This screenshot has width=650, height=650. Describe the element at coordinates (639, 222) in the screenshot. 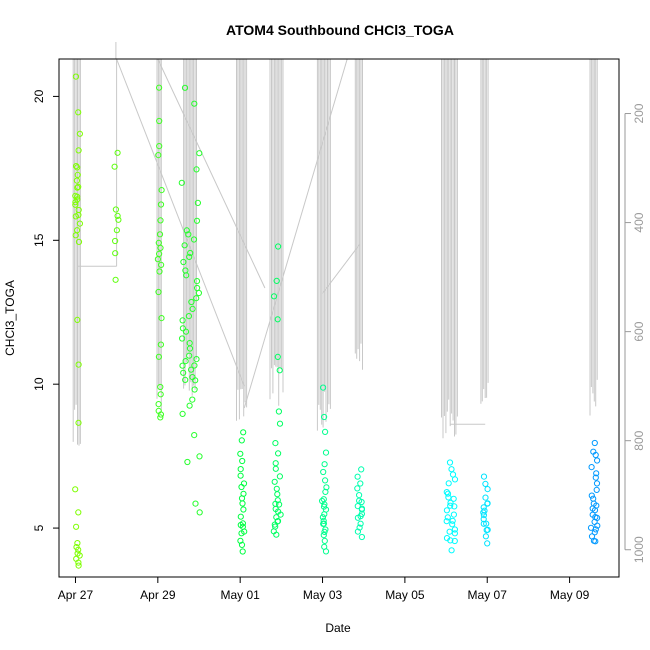

I see `y2-tick-label: 400` at that location.